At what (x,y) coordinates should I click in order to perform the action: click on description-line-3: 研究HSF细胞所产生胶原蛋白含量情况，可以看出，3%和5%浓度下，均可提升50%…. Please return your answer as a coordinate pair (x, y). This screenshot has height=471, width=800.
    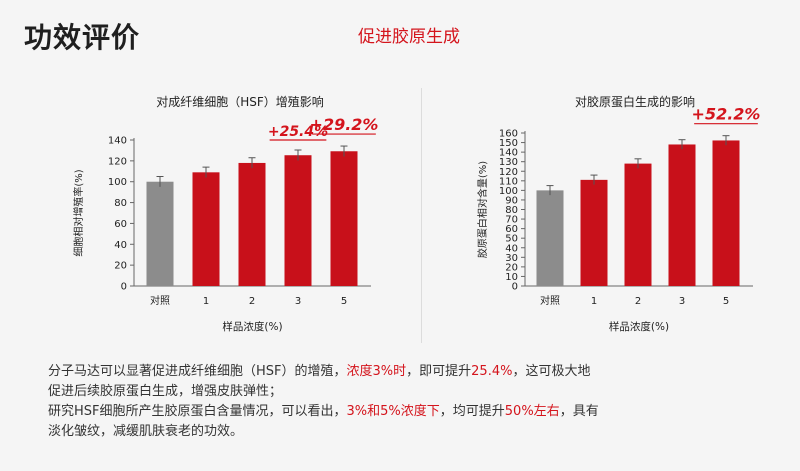
    Looking at the image, I should click on (408, 412).